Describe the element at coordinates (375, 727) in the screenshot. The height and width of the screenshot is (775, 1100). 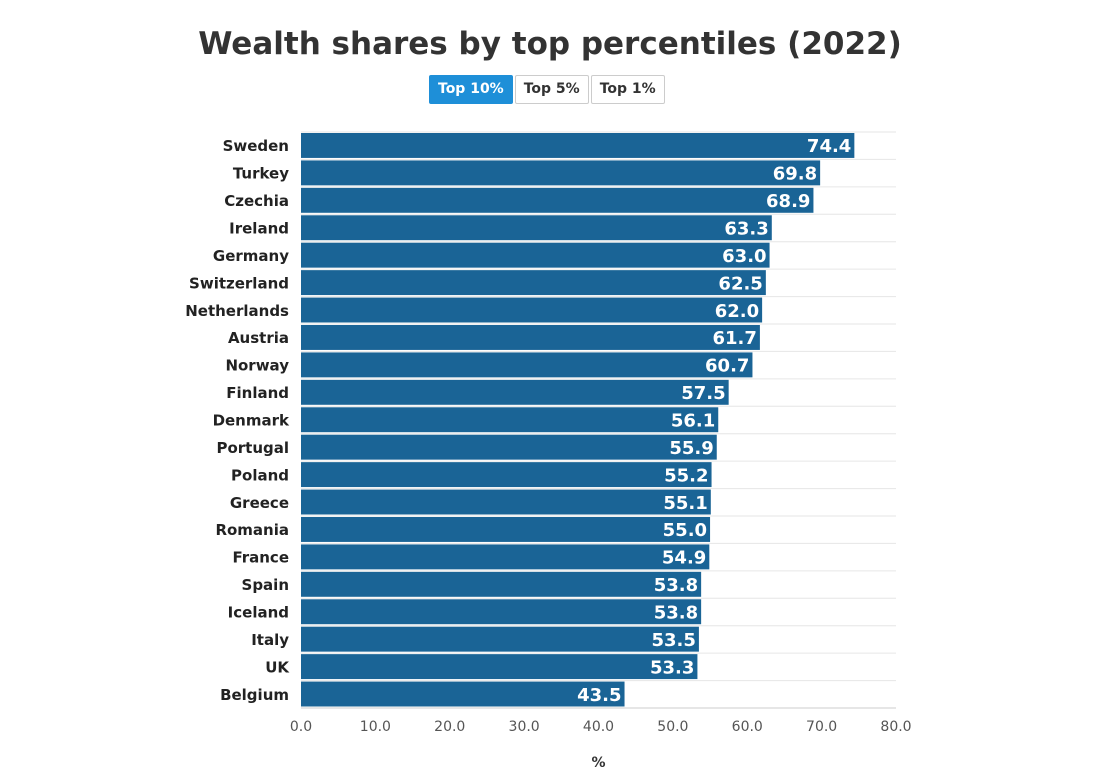
I see `x-tick-label: 10.0` at that location.